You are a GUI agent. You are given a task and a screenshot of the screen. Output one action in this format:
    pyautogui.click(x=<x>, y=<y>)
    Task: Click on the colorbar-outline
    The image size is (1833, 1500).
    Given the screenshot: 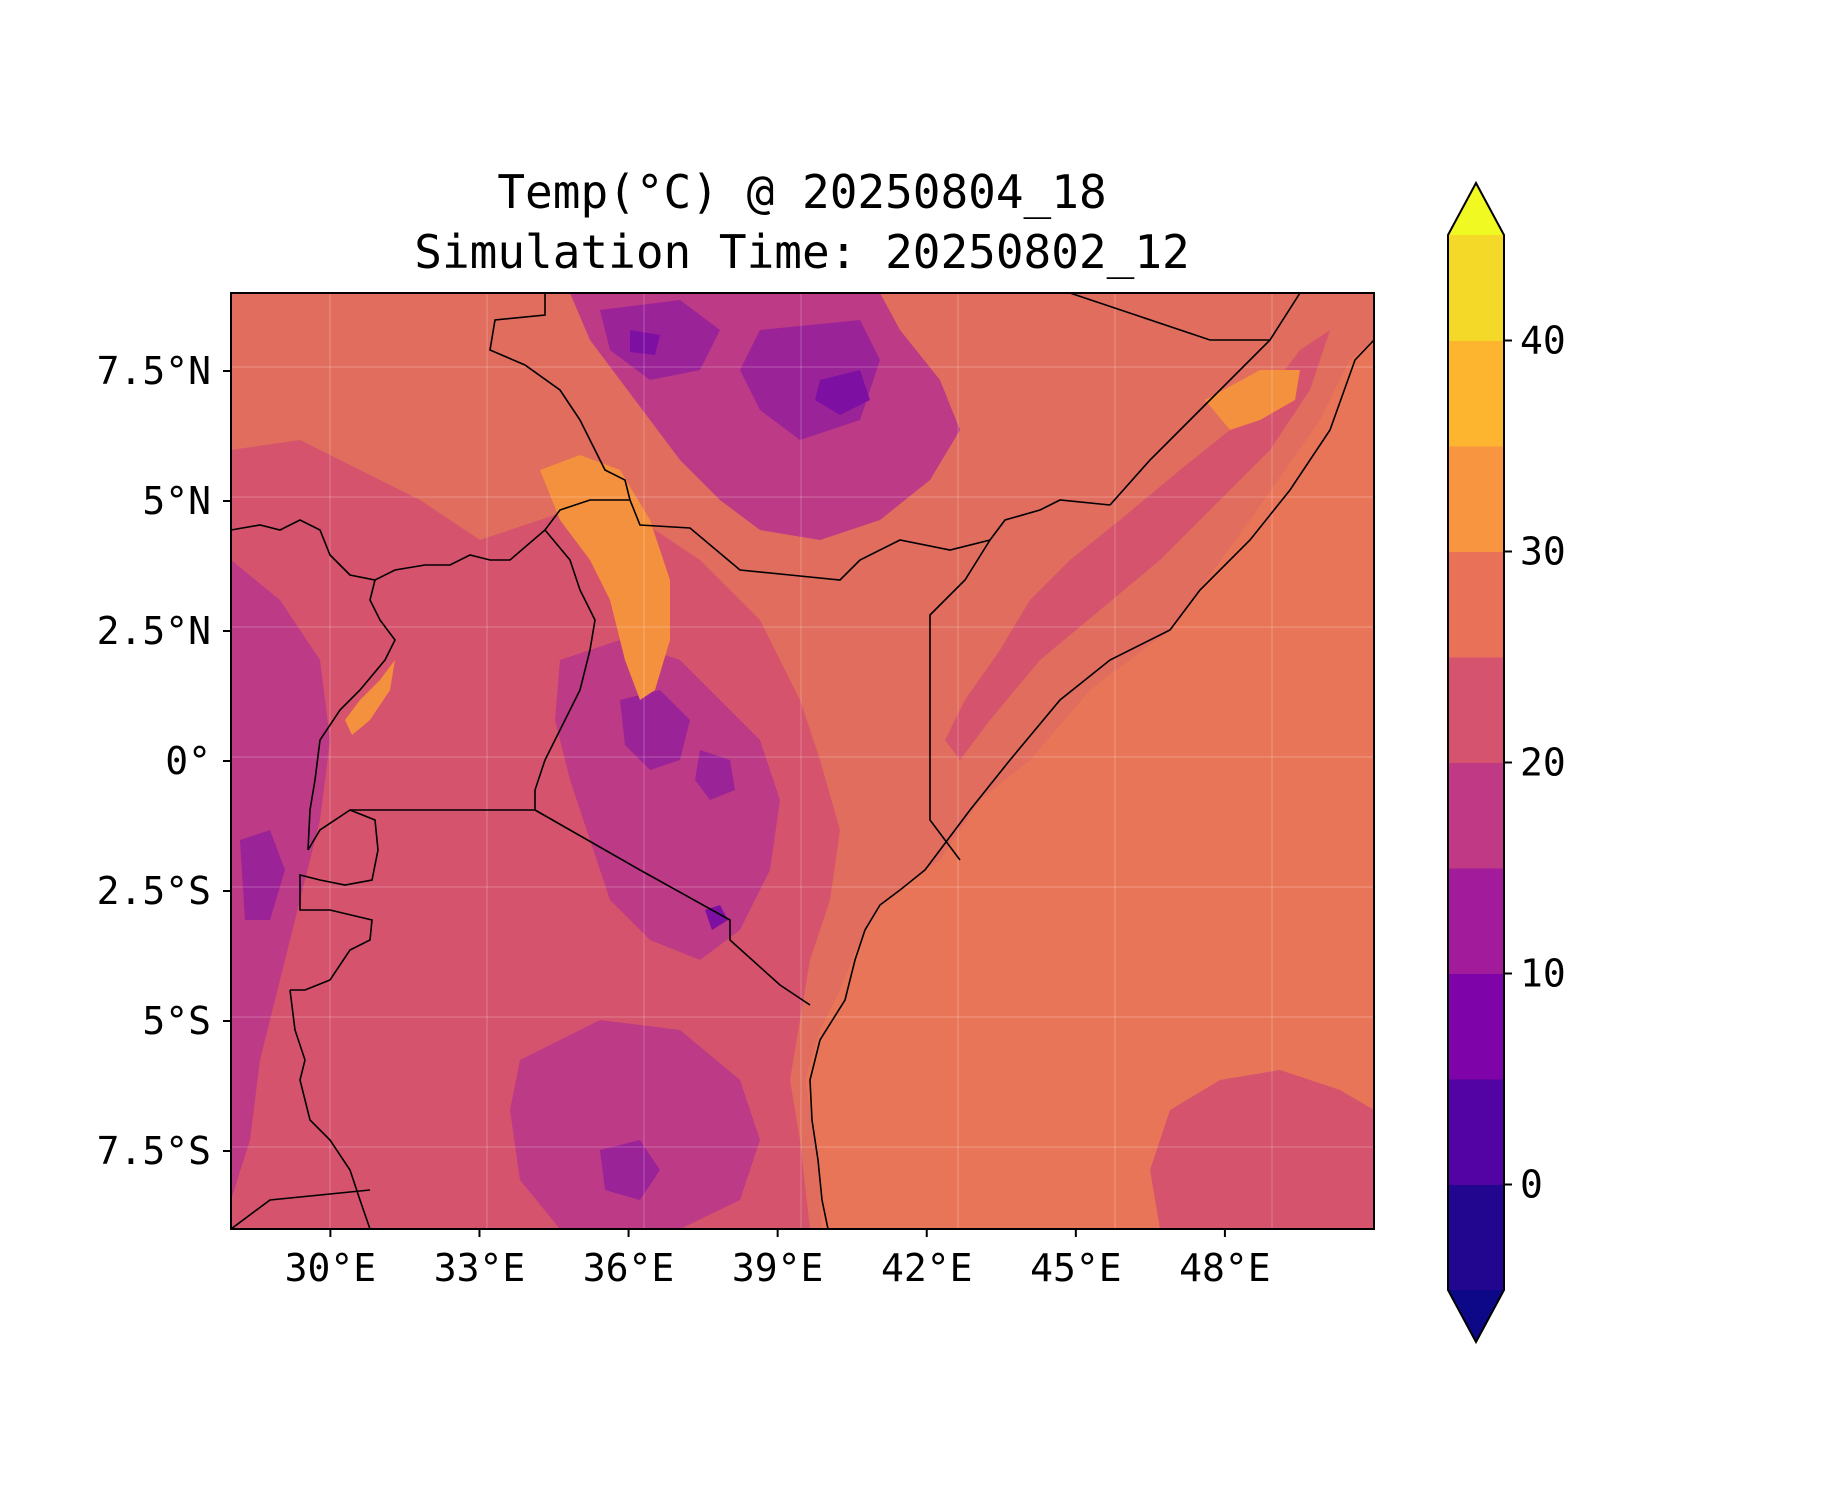 What is the action you would take?
    pyautogui.click(x=1476, y=762)
    